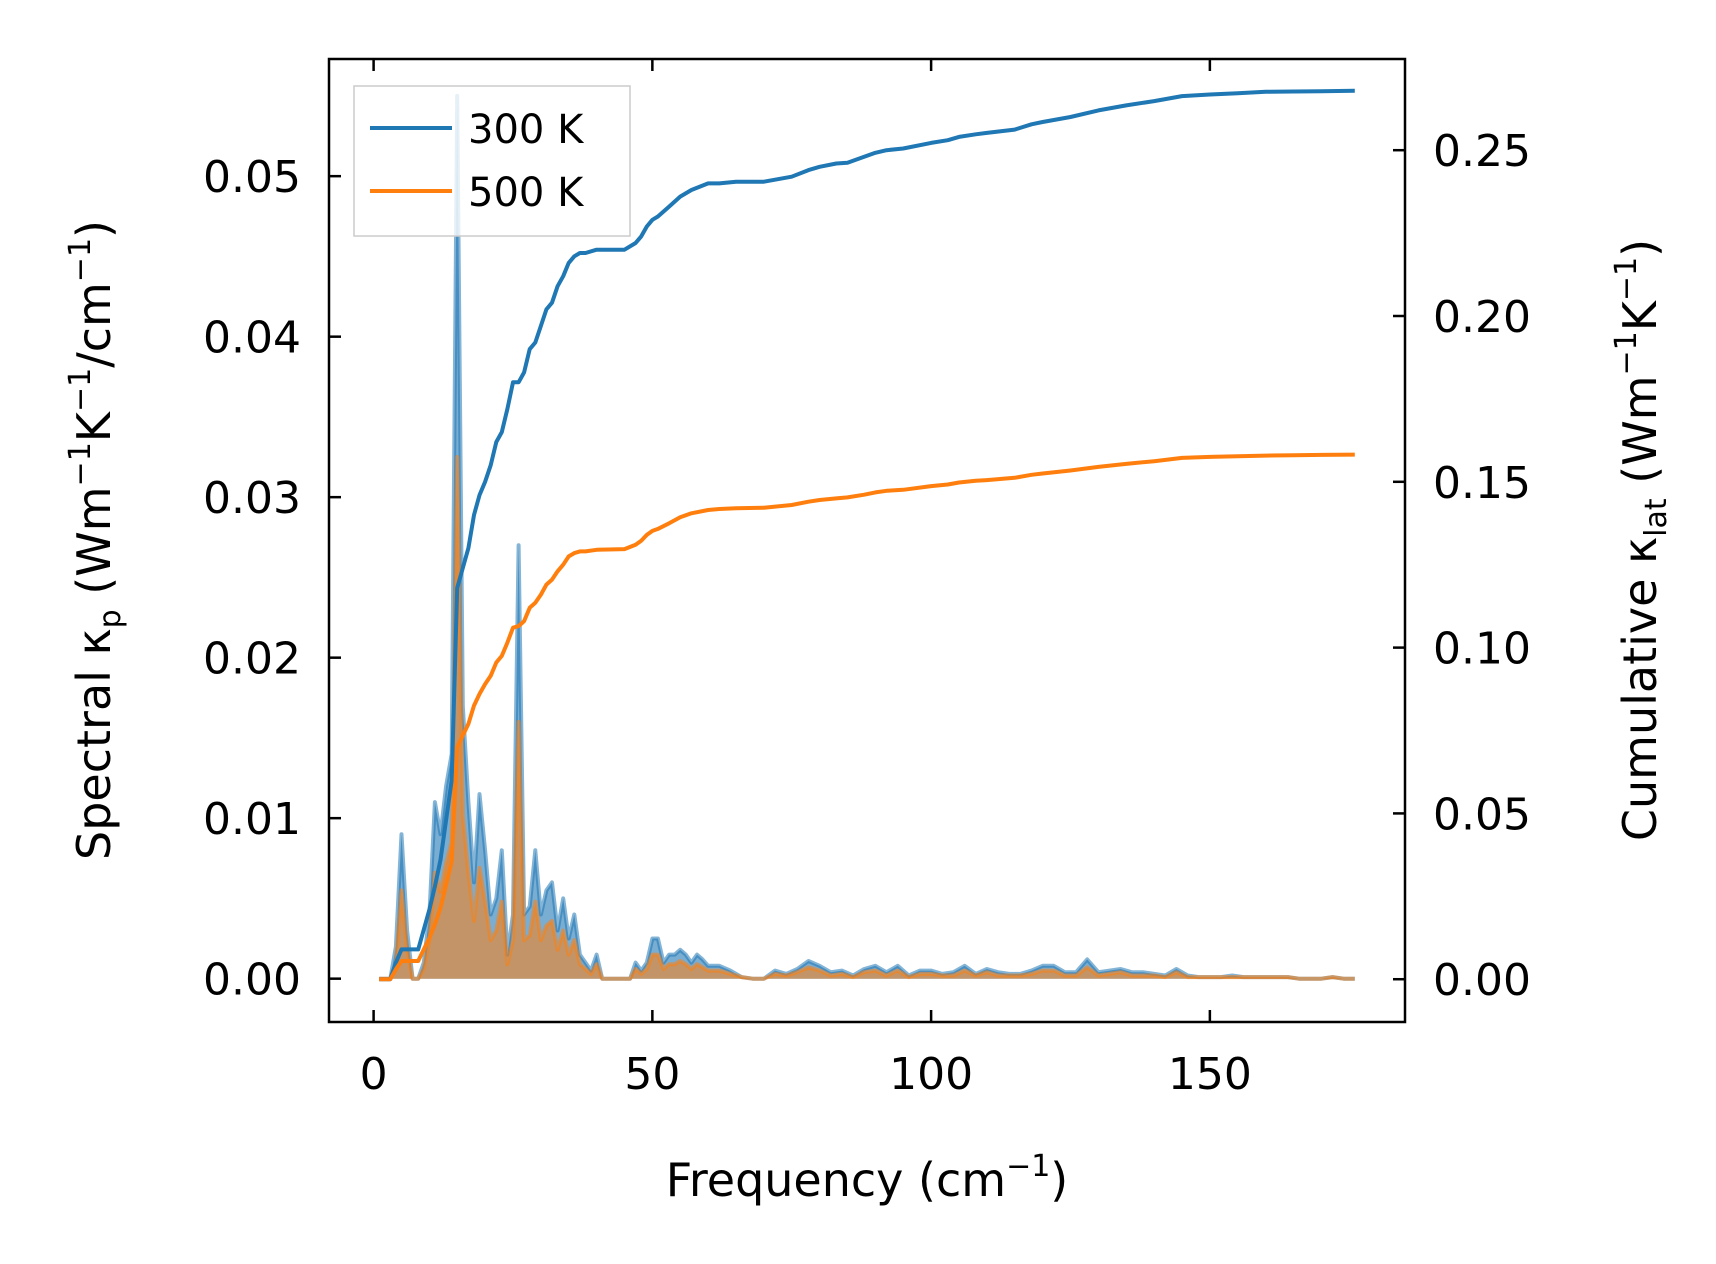  I want to click on y-left-tick-label: 0.00, so click(252, 980).